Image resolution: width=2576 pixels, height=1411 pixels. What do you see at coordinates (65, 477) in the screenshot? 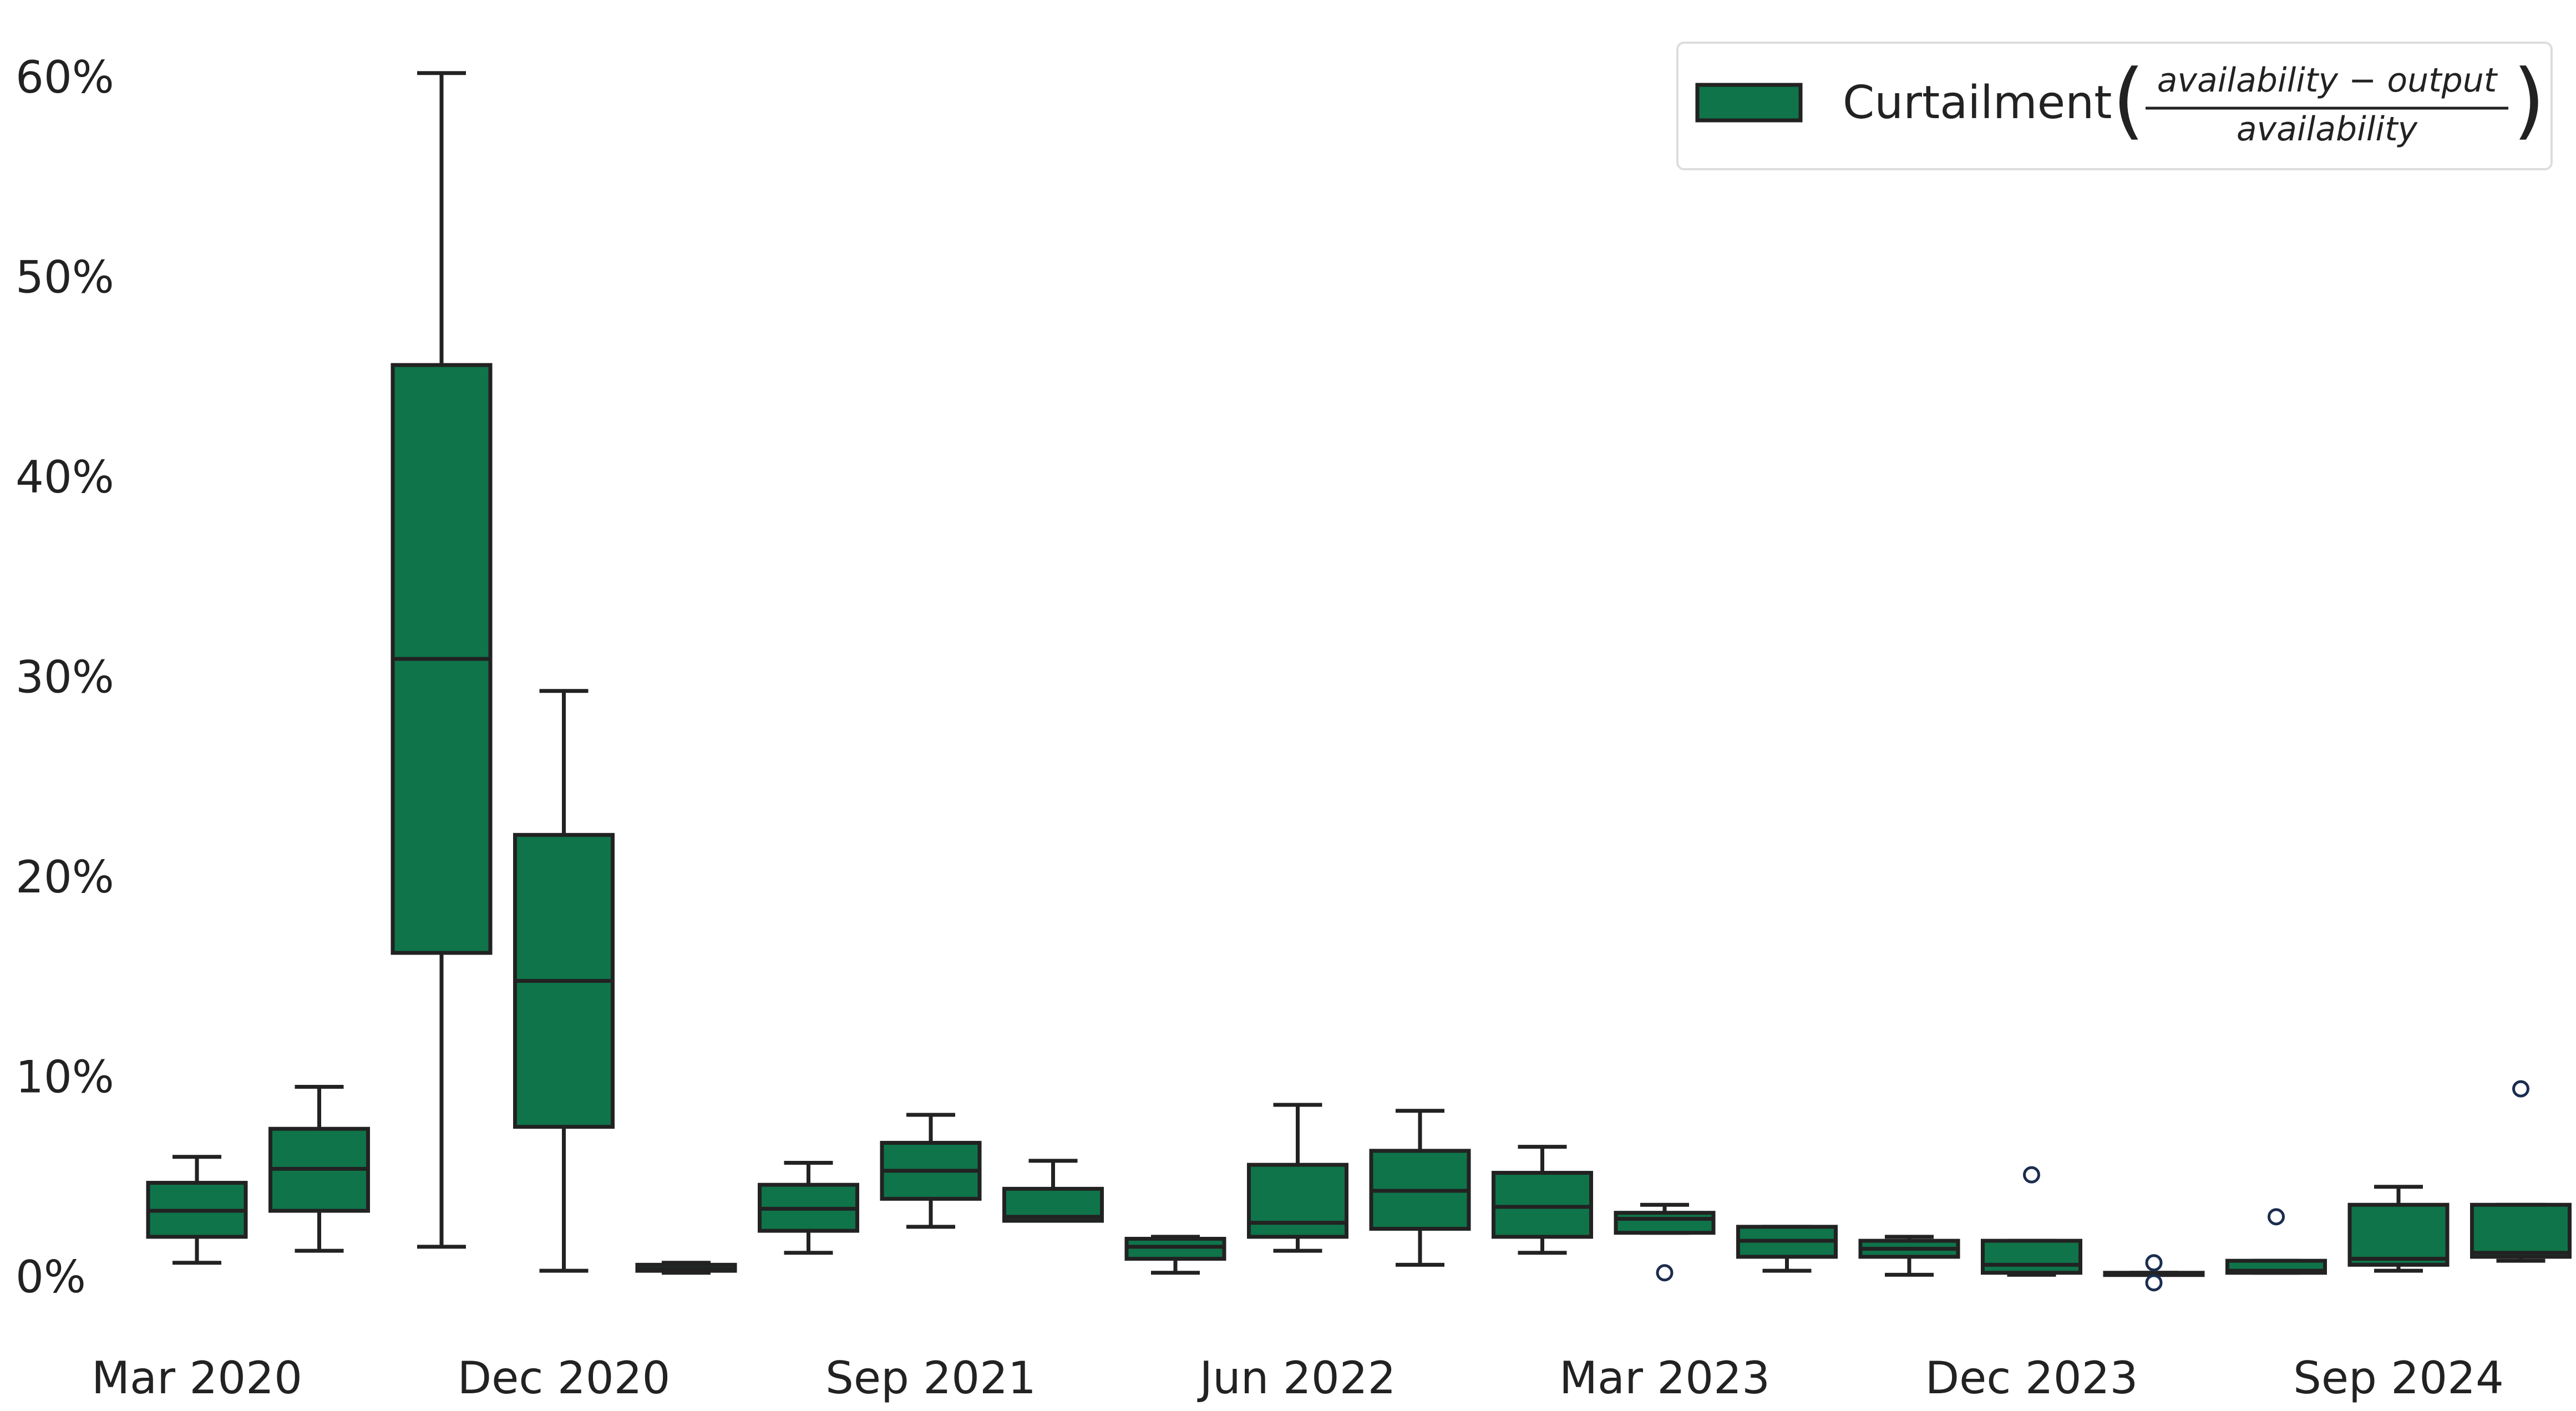
I see `y-tick-label: 40%` at bounding box center [65, 477].